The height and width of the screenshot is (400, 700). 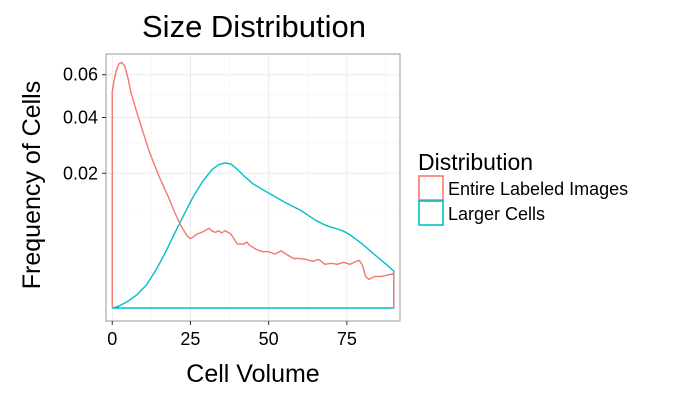 What do you see at coordinates (80, 75) in the screenshot?
I see `y-tick-label: 0.06` at bounding box center [80, 75].